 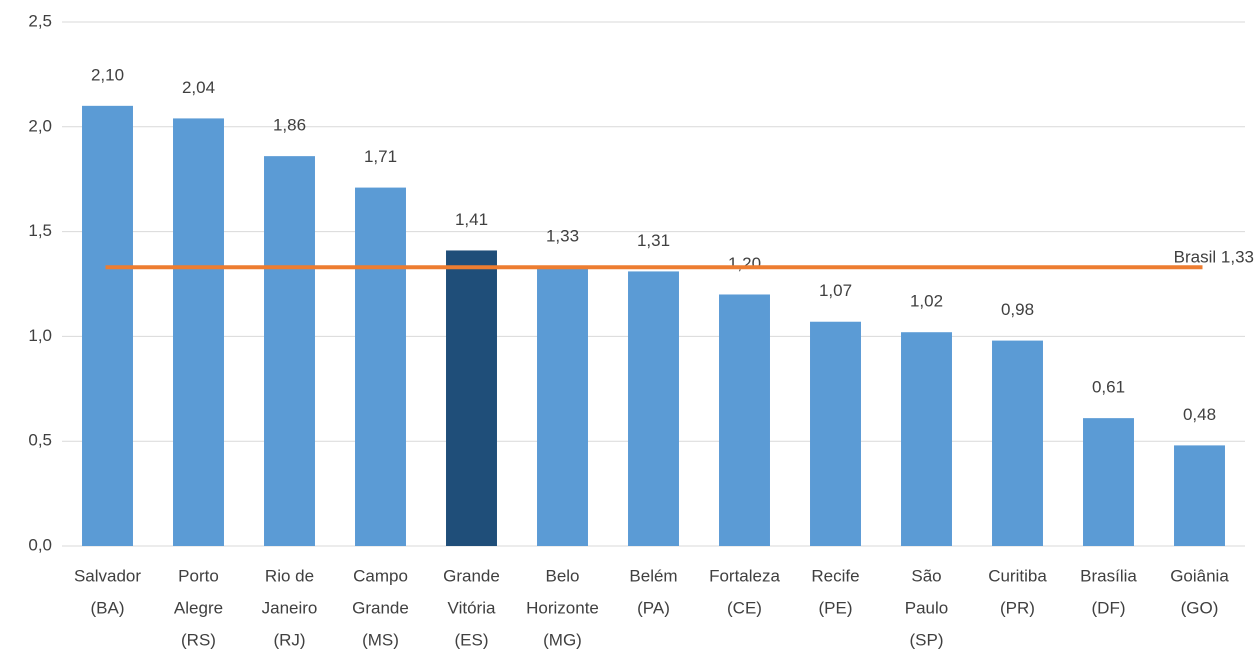 What do you see at coordinates (107, 74) in the screenshot?
I see `value-label: 2,10` at bounding box center [107, 74].